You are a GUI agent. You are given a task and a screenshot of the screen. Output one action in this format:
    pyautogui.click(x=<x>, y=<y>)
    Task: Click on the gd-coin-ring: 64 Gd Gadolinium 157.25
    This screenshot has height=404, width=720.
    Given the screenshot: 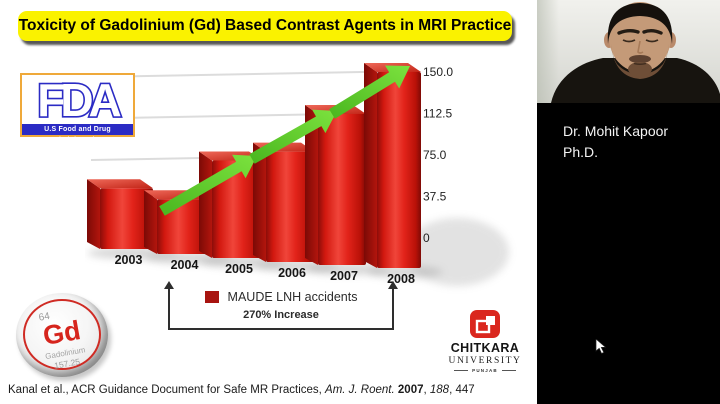 What is the action you would take?
    pyautogui.click(x=62, y=335)
    